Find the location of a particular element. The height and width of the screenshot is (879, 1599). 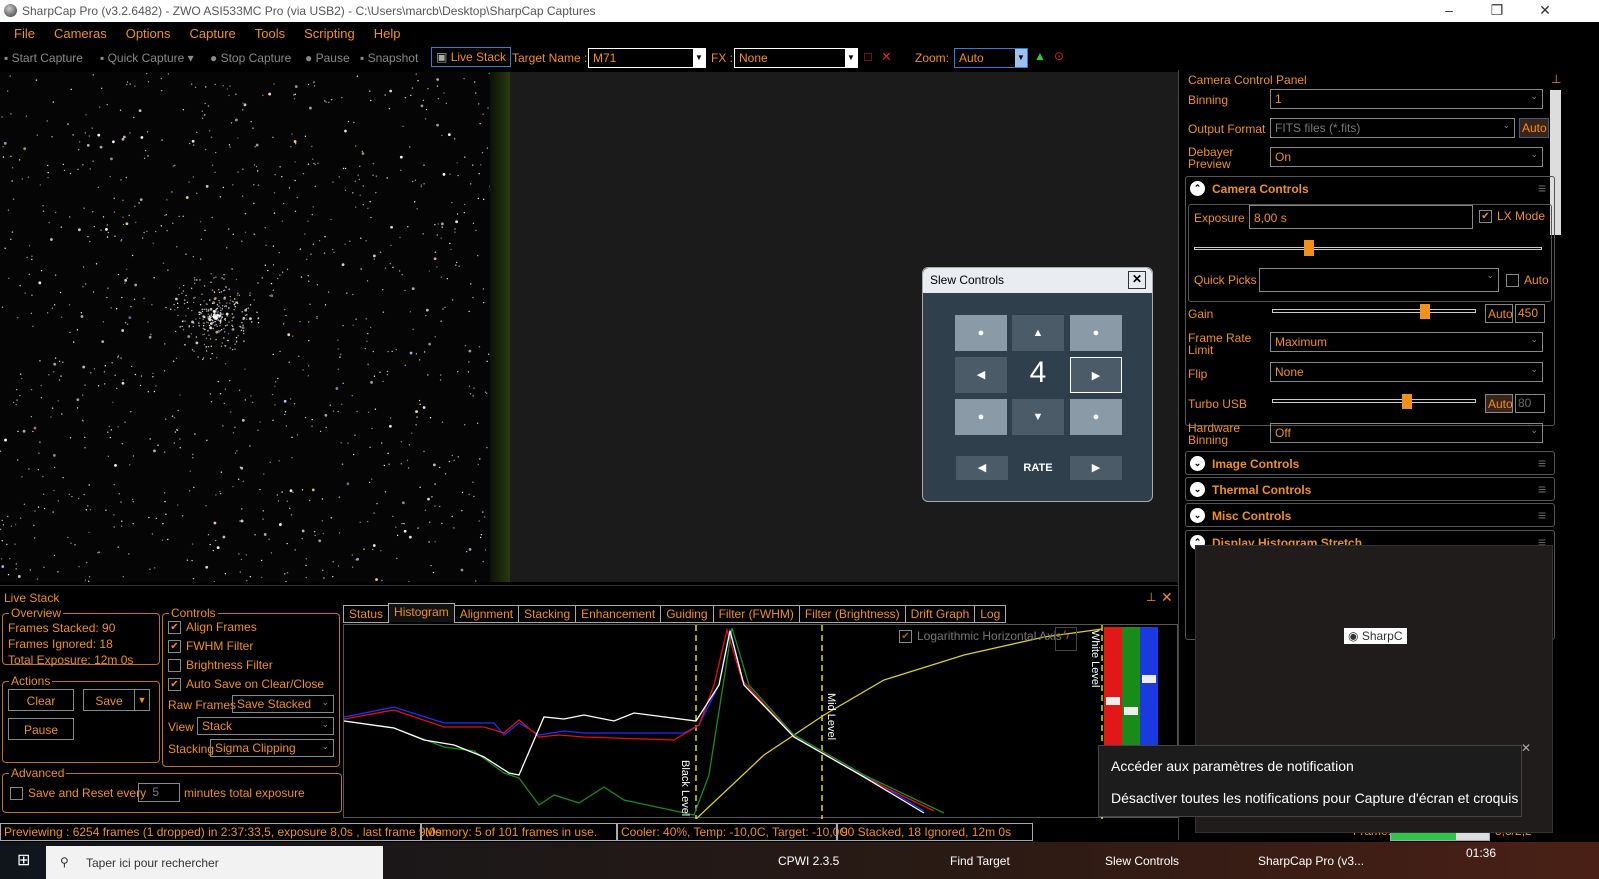

snapshot-button: ▪ Snapshot is located at coordinates (389, 58).